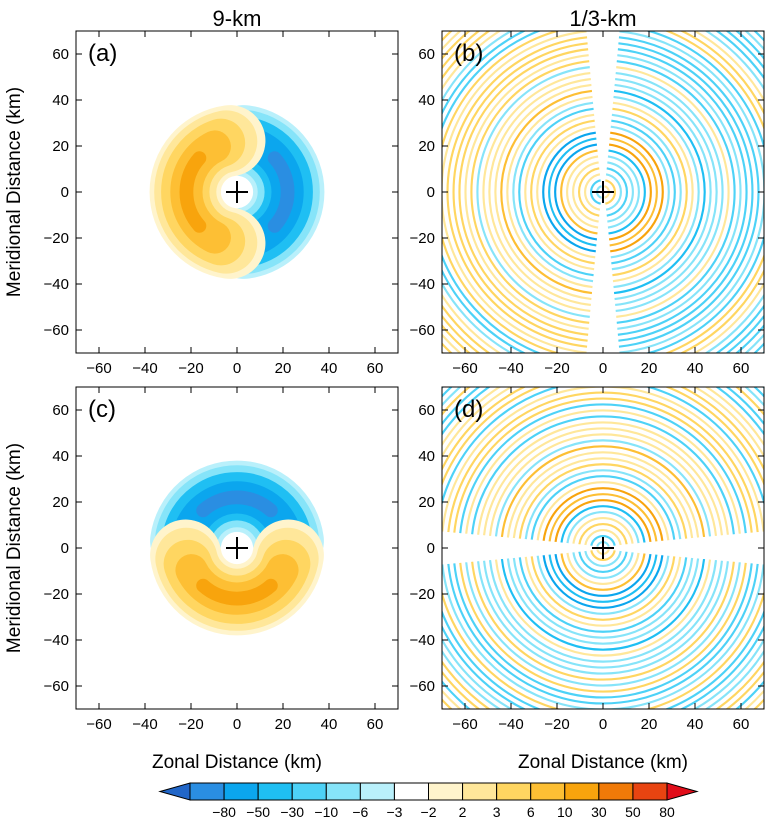  Describe the element at coordinates (394, 812) in the screenshot. I see `colorbar-tick-label: −3` at that location.